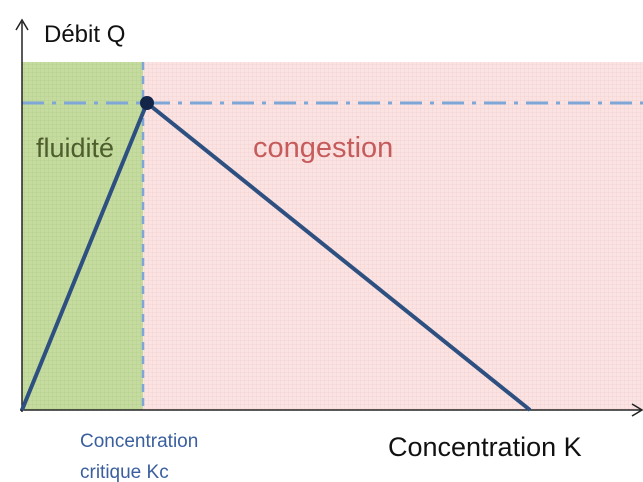 The image size is (643, 482). Describe the element at coordinates (75, 148) in the screenshot. I see `fluid-label: fluidité` at that location.